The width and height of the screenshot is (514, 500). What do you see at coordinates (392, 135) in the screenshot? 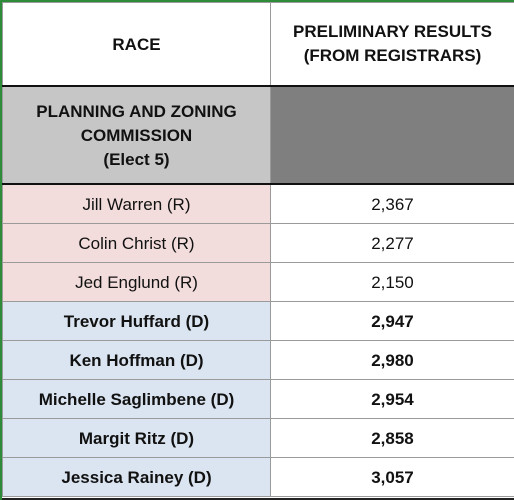
I see `section-shaded-cell` at bounding box center [392, 135].